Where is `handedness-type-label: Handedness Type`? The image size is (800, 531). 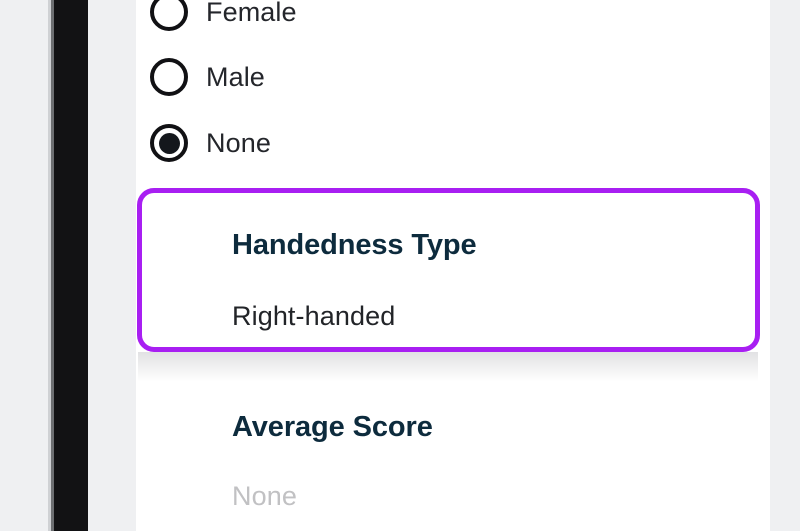 handedness-type-label: Handedness Type is located at coordinates (354, 245).